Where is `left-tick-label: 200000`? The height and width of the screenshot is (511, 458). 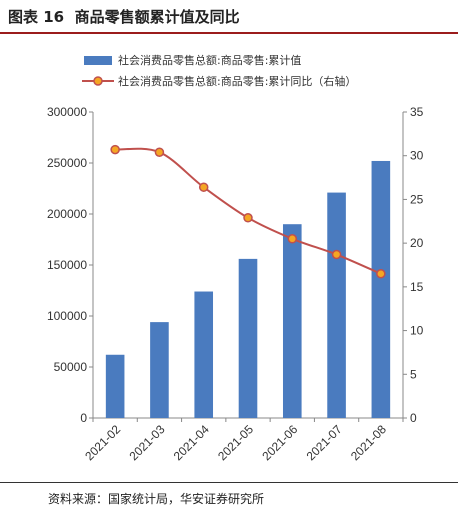
left-tick-label: 200000 is located at coordinates (67, 214).